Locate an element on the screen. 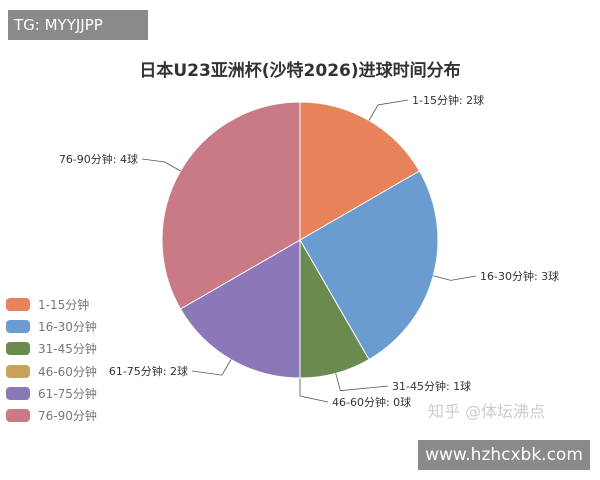 The width and height of the screenshot is (600, 480). legend-item-4: 61-75分钟 is located at coordinates (51, 393).